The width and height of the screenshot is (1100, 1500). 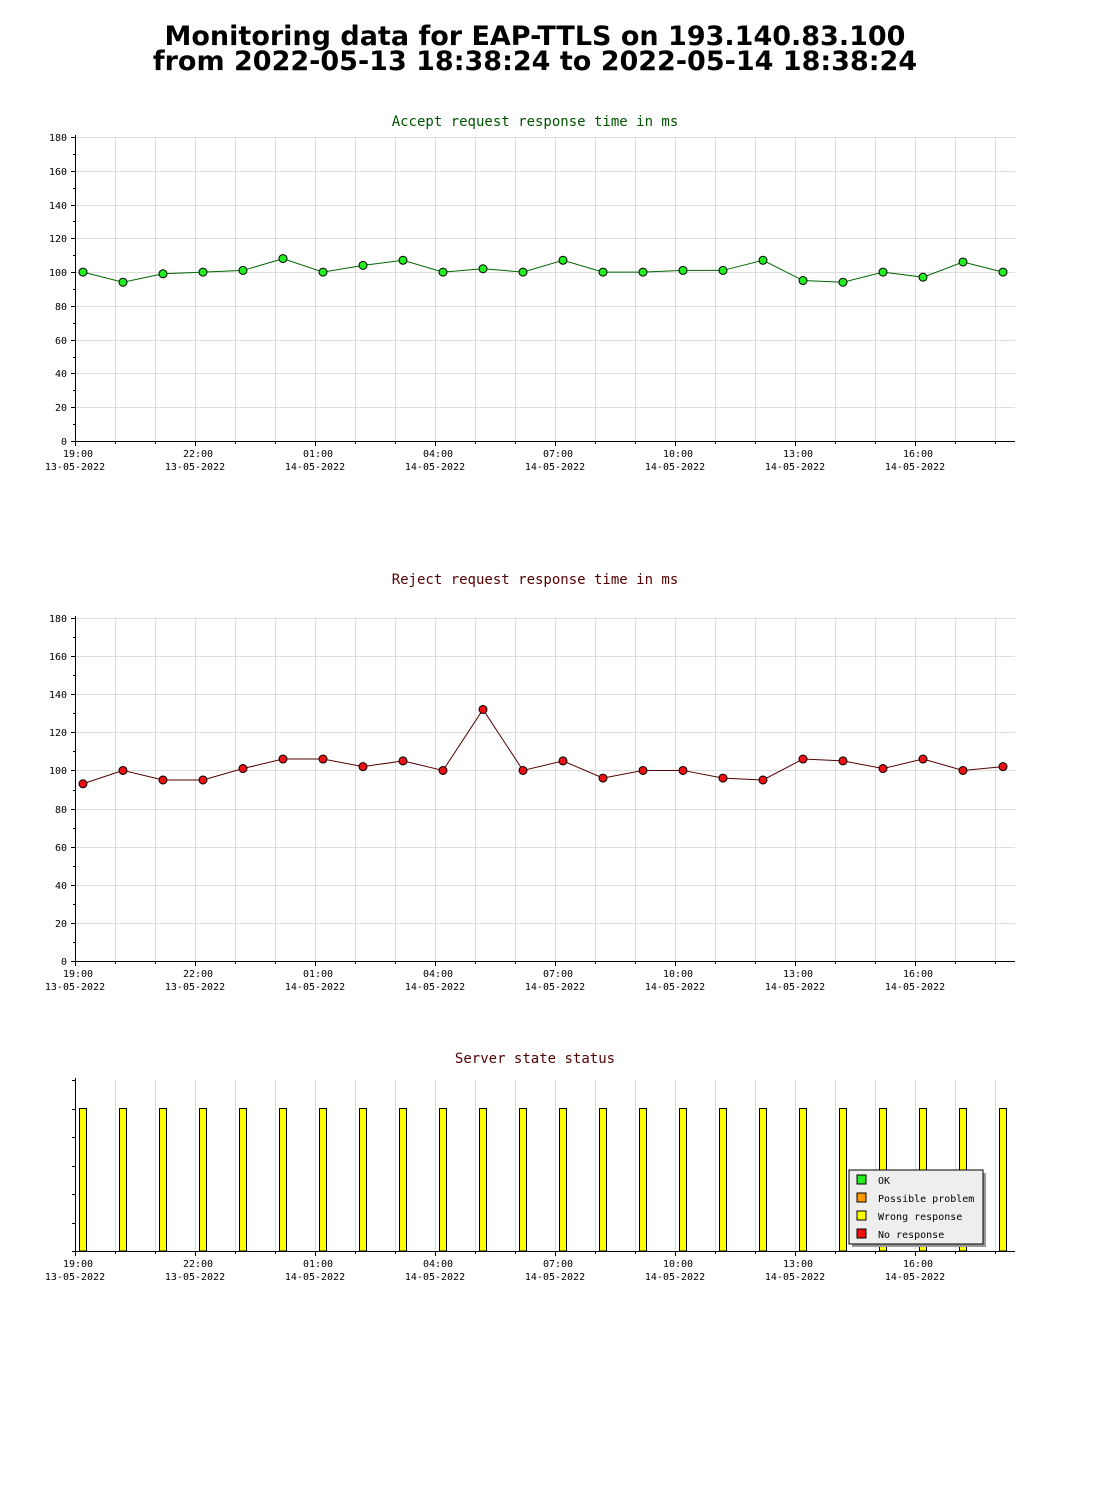 What do you see at coordinates (911, 1235) in the screenshot?
I see `legend-label: No response` at bounding box center [911, 1235].